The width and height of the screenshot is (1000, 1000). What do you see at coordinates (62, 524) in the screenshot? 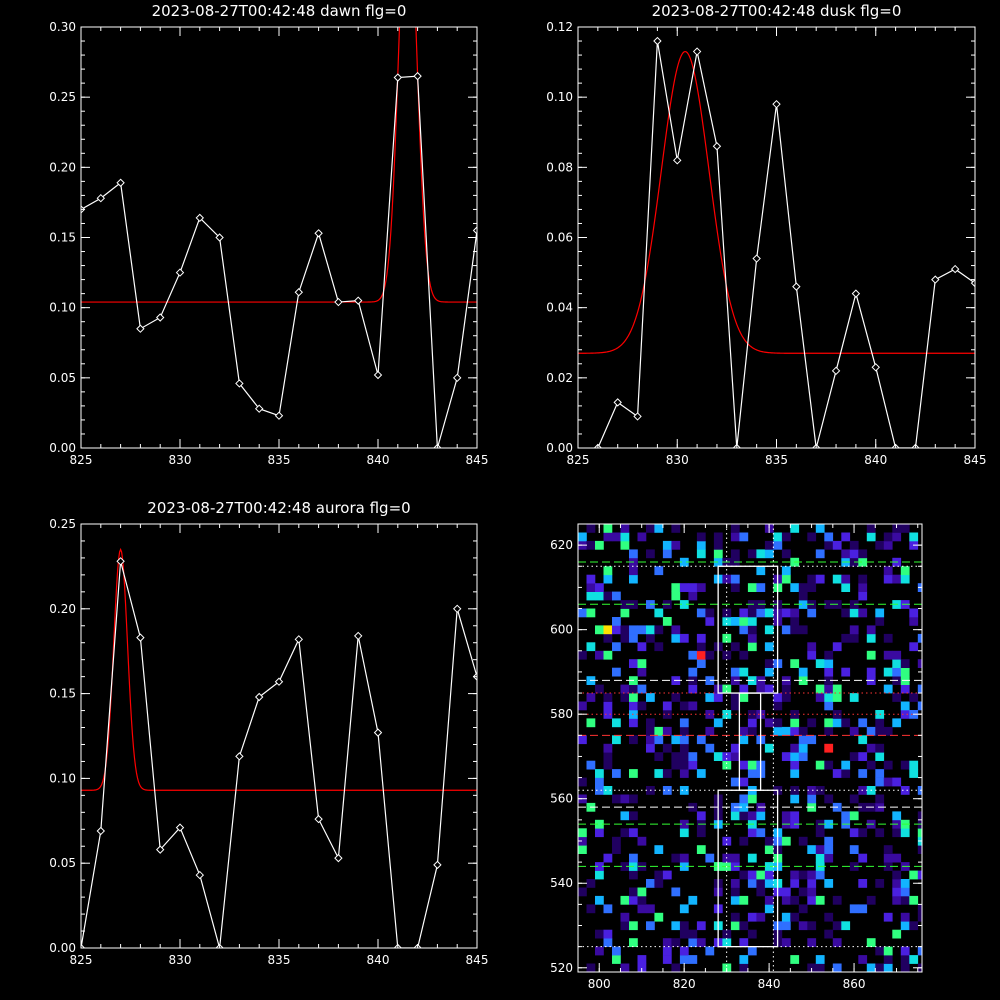
I see `y-tick-label: 0.25` at bounding box center [62, 524].